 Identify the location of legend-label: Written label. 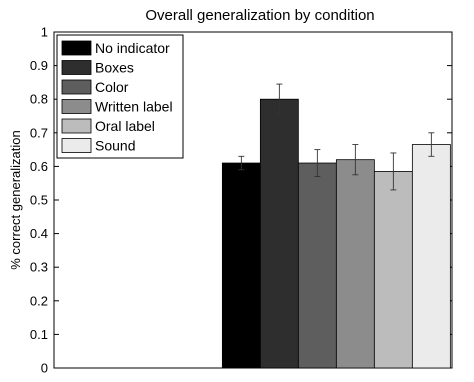
(134, 107).